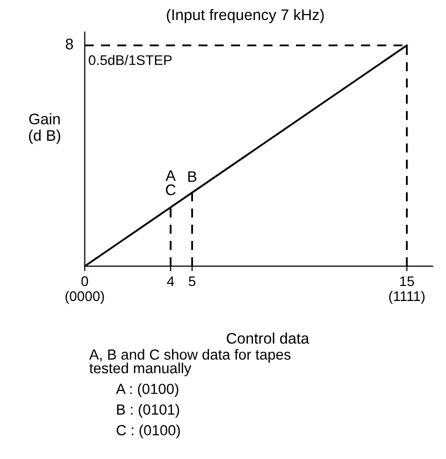 This screenshot has height=459, width=446. What do you see at coordinates (148, 431) in the screenshot?
I see `text: C : (0100)` at bounding box center [148, 431].